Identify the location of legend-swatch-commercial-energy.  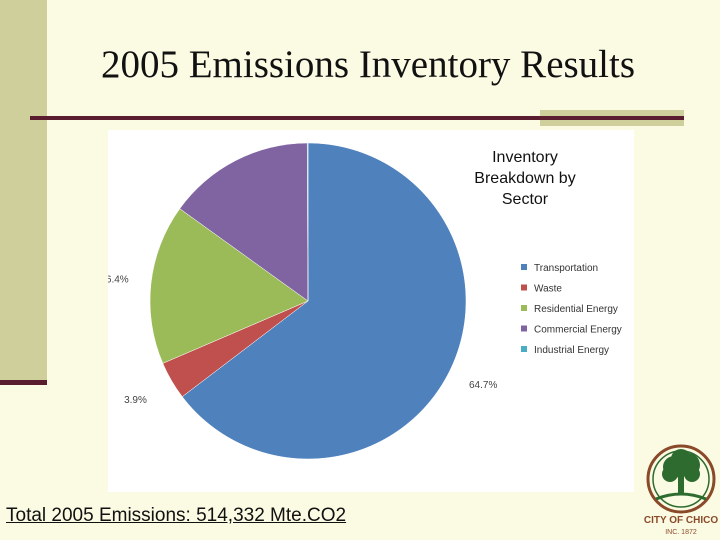
(524, 328).